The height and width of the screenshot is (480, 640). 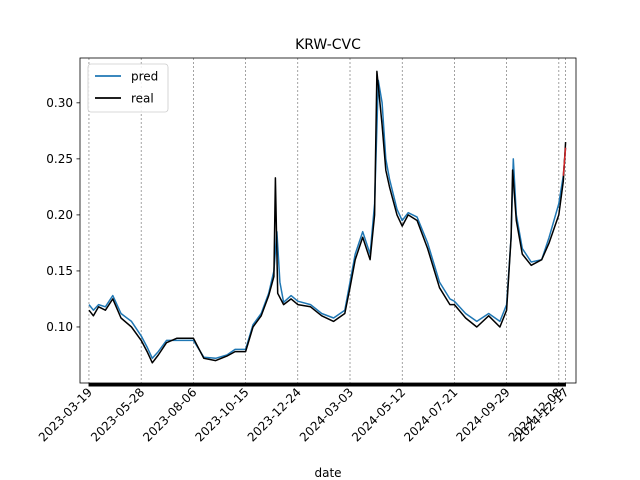 I want to click on x-tick-label-7: 2024-07-21, so click(x=430, y=414).